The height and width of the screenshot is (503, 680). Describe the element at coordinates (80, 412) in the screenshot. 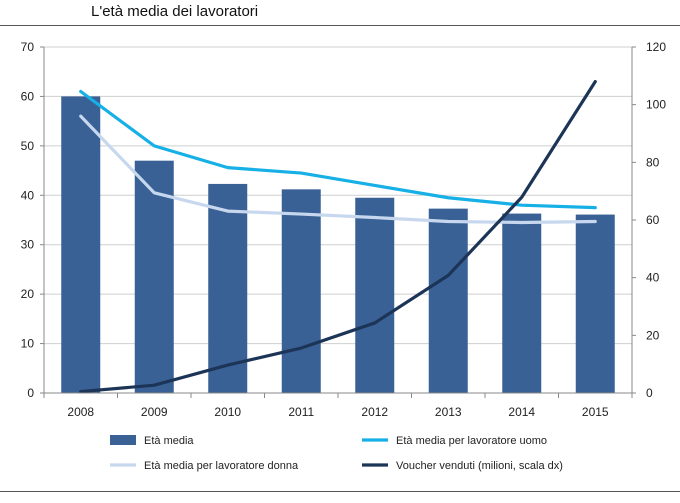

I see `x-tick-label: 2008` at that location.